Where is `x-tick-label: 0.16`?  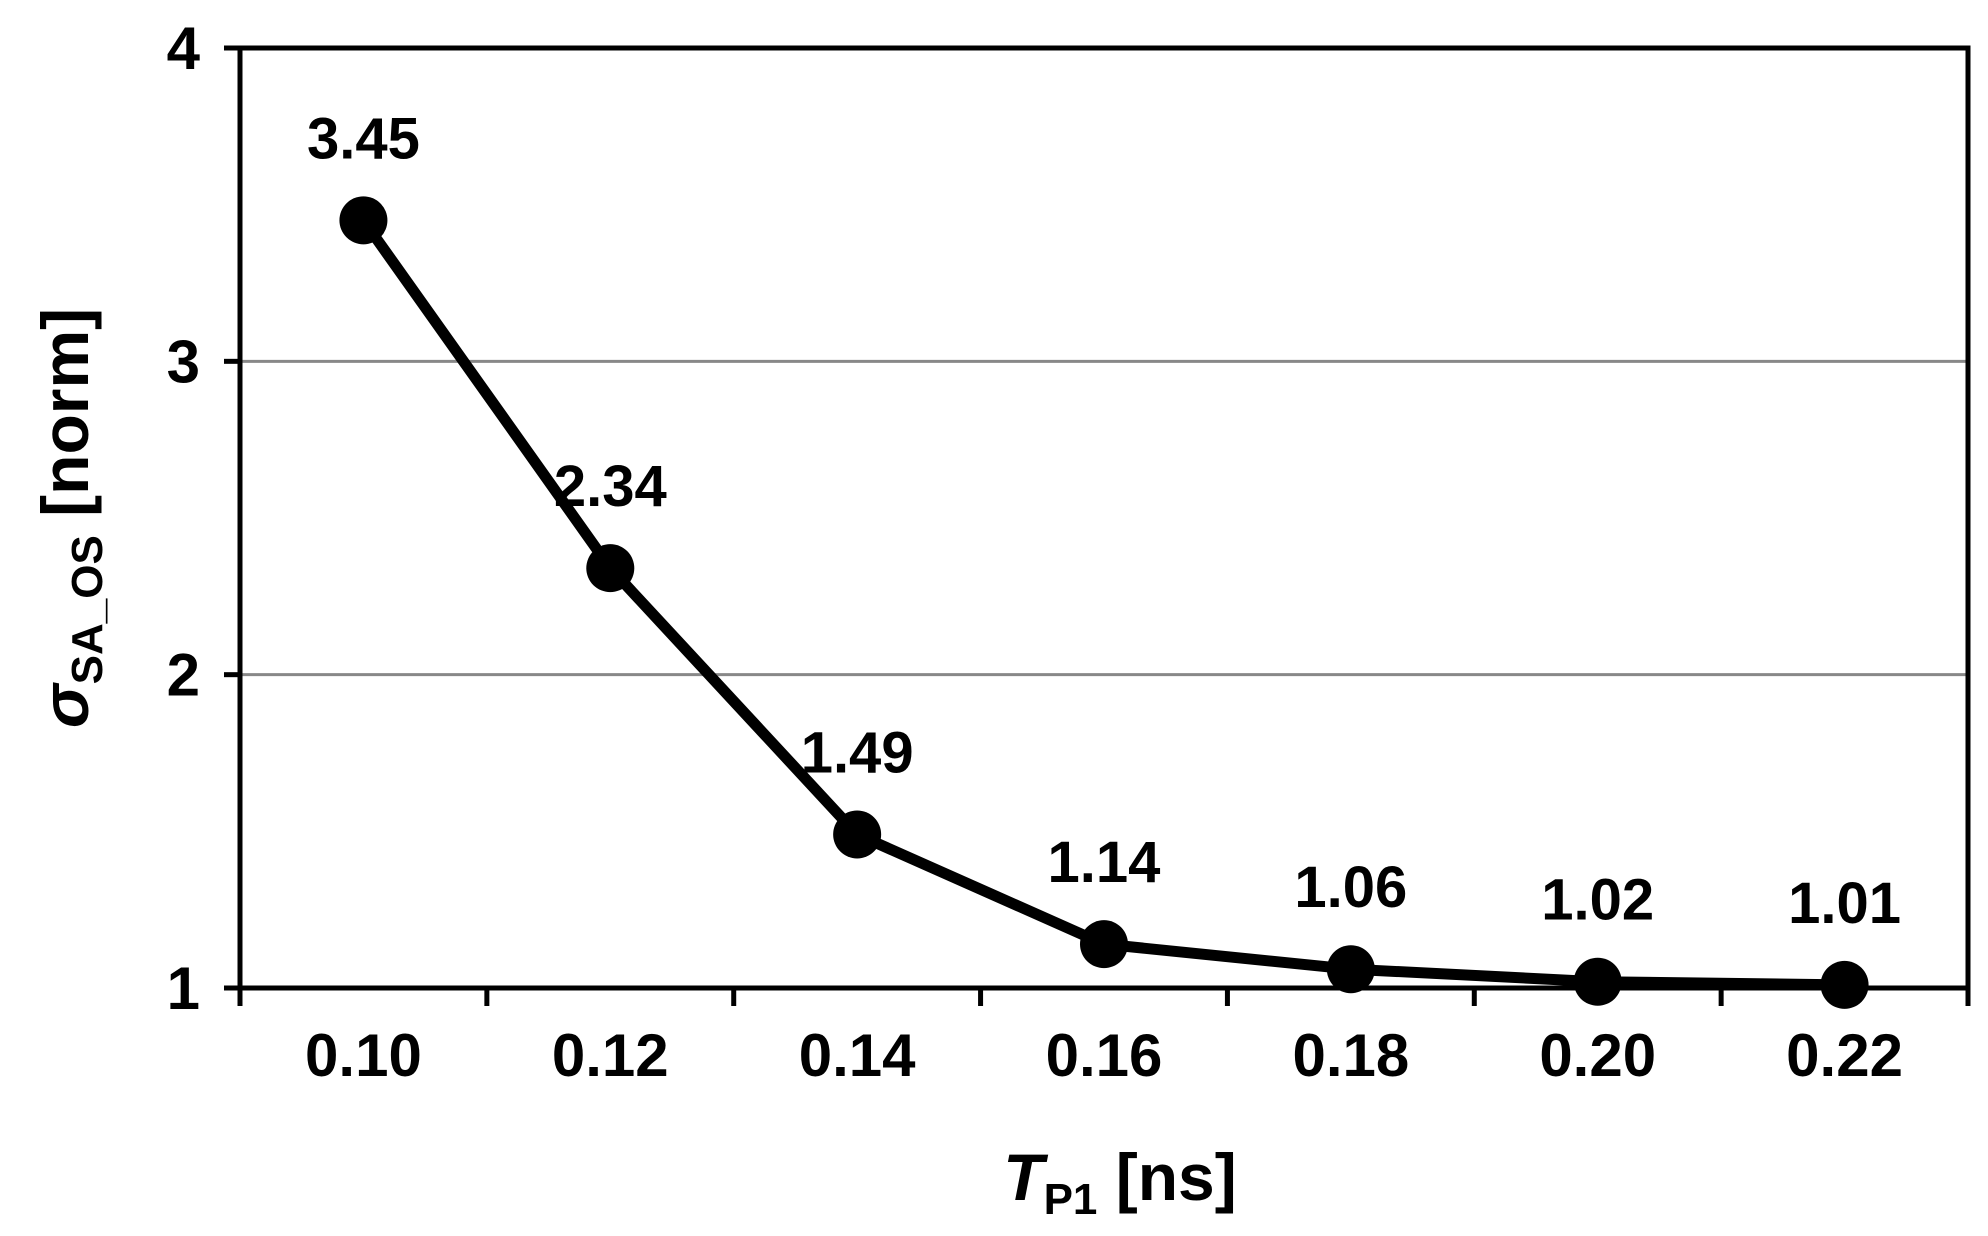 x-tick-label: 0.16 is located at coordinates (1104, 1055).